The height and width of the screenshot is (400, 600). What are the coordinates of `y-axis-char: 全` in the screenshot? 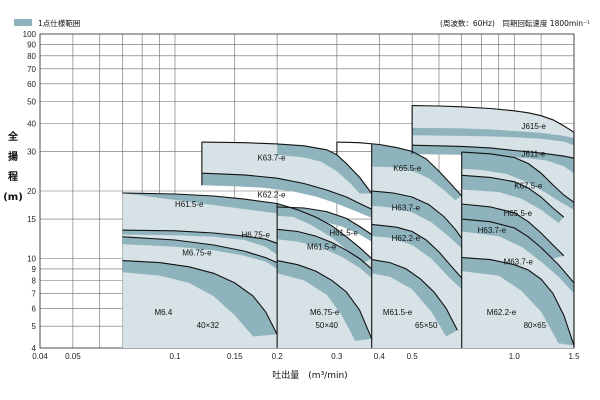 It's located at (13, 136).